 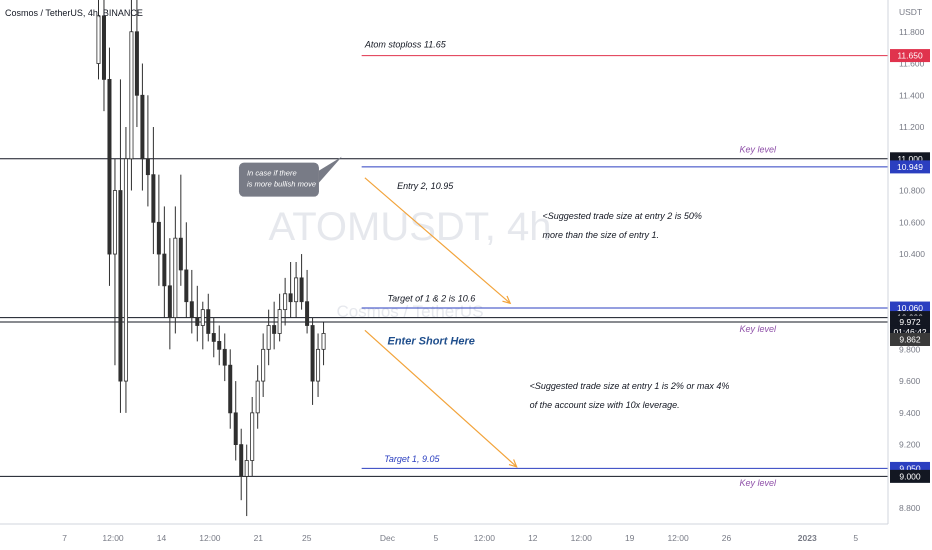 I want to click on price-tag-label: 9.862, so click(x=910, y=339).